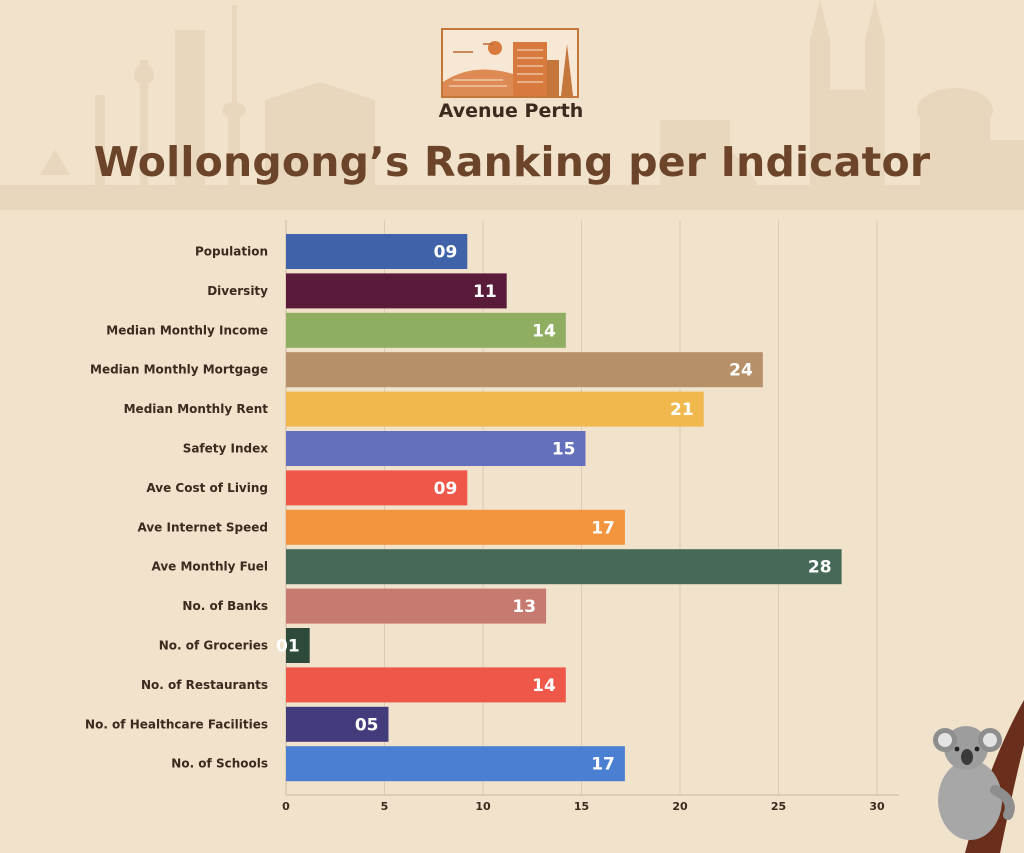  I want to click on data-label: 24, so click(741, 371).